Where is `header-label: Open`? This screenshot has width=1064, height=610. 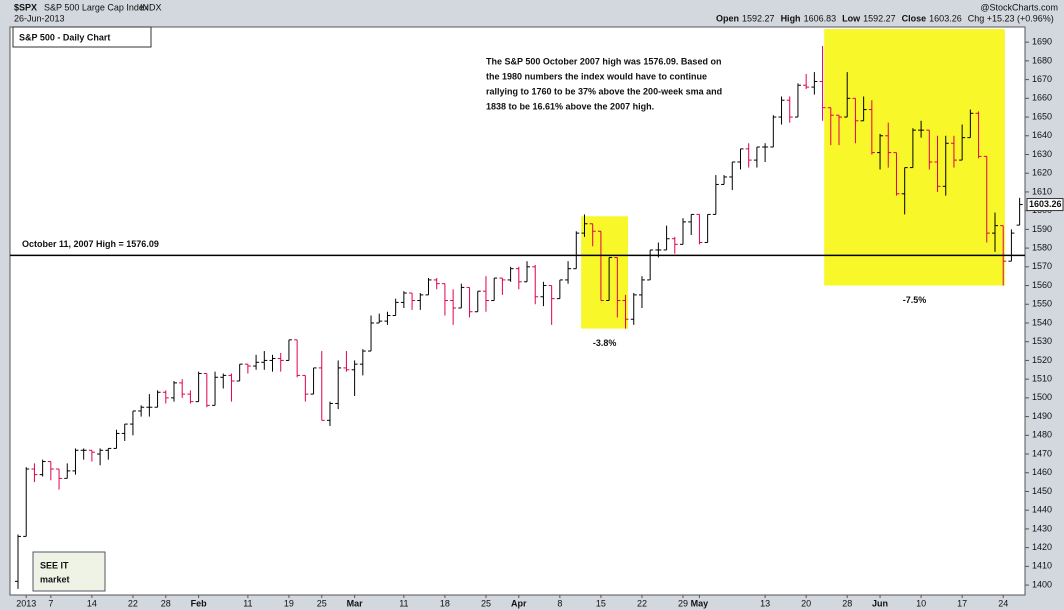 header-label: Open is located at coordinates (727, 18).